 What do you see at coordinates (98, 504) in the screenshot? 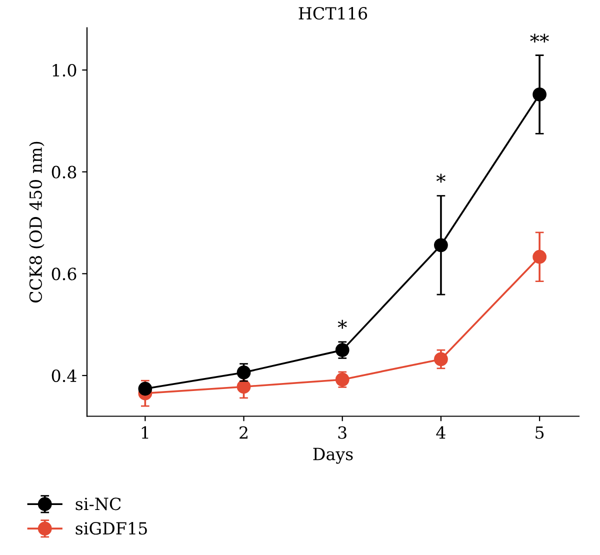
I see `legend-label: si-NC` at bounding box center [98, 504].